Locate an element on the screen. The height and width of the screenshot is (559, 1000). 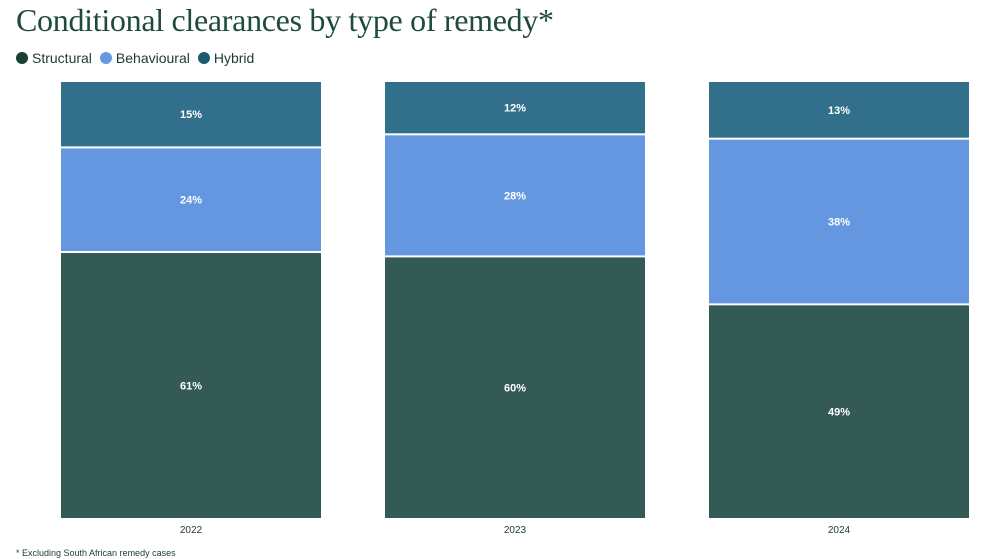
data-label-structural-2024: 49% is located at coordinates (839, 413).